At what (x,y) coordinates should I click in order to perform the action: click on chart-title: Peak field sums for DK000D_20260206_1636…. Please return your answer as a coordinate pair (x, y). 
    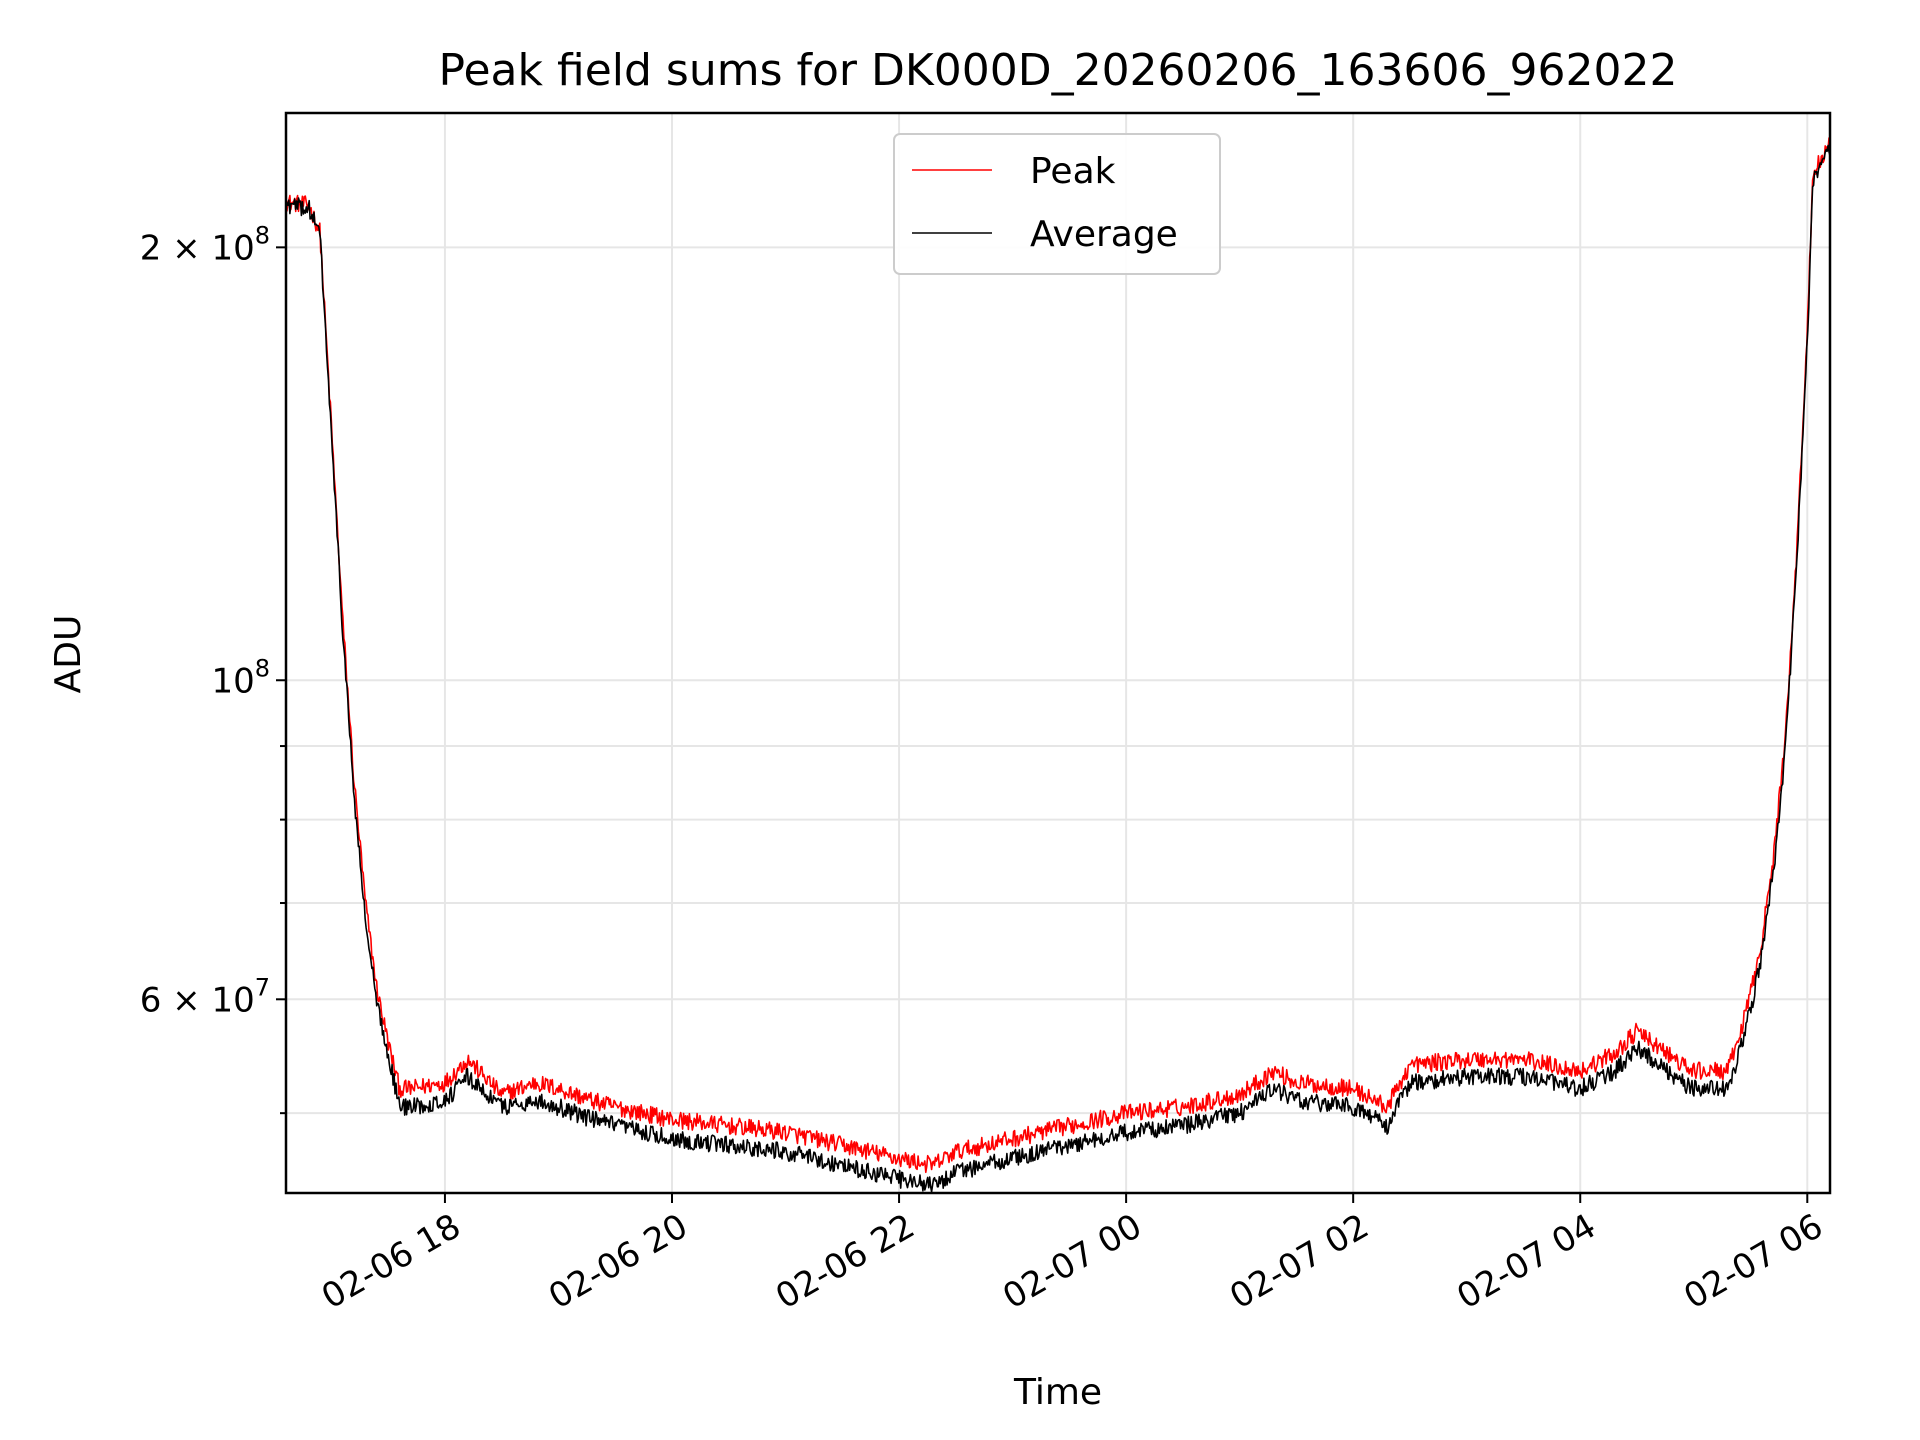
    Looking at the image, I should click on (1058, 70).